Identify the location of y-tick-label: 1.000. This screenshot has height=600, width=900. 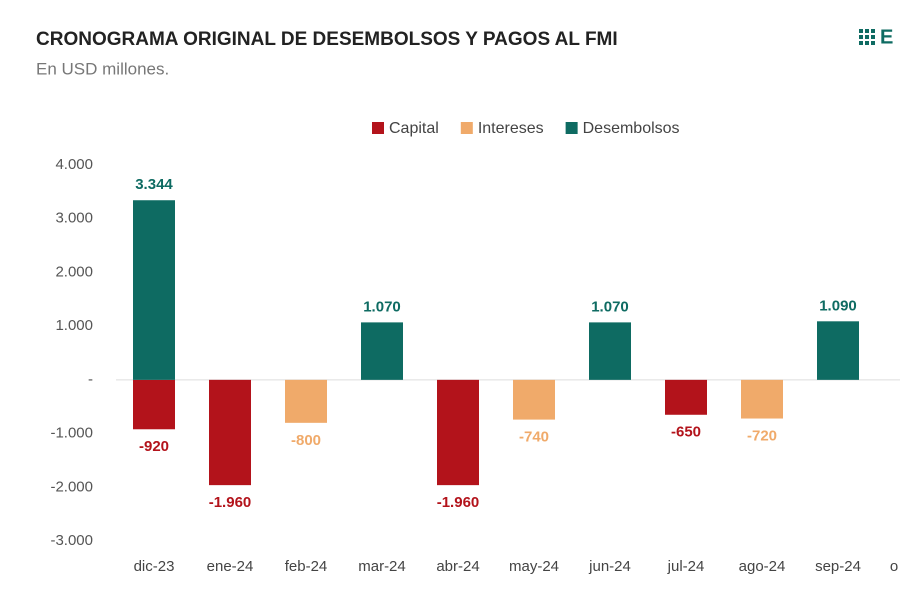
(74, 325).